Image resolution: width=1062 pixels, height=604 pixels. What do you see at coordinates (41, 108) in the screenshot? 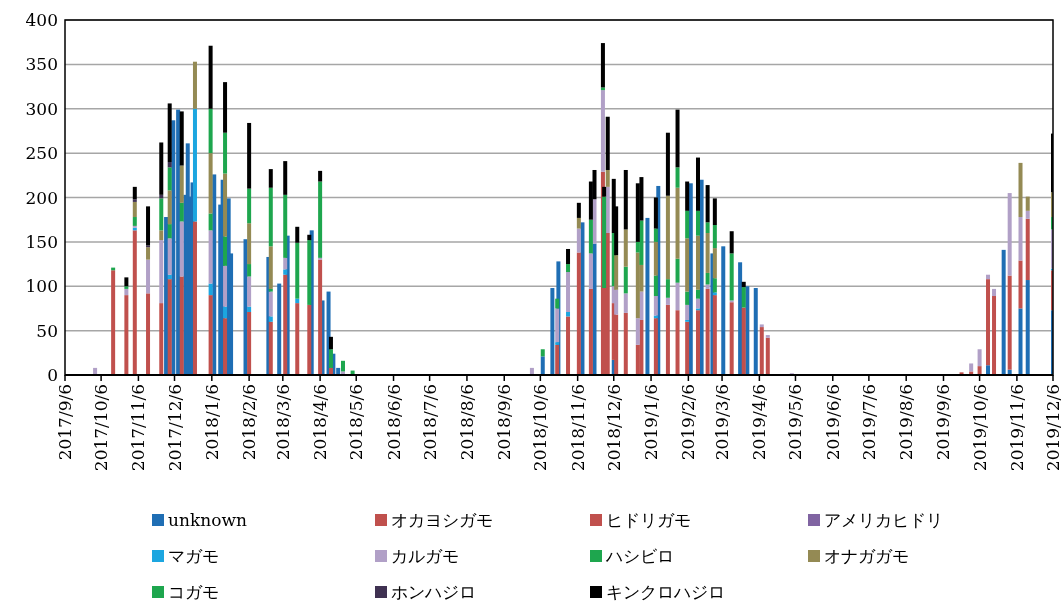
I see `y-tick-label: 300` at bounding box center [41, 108].